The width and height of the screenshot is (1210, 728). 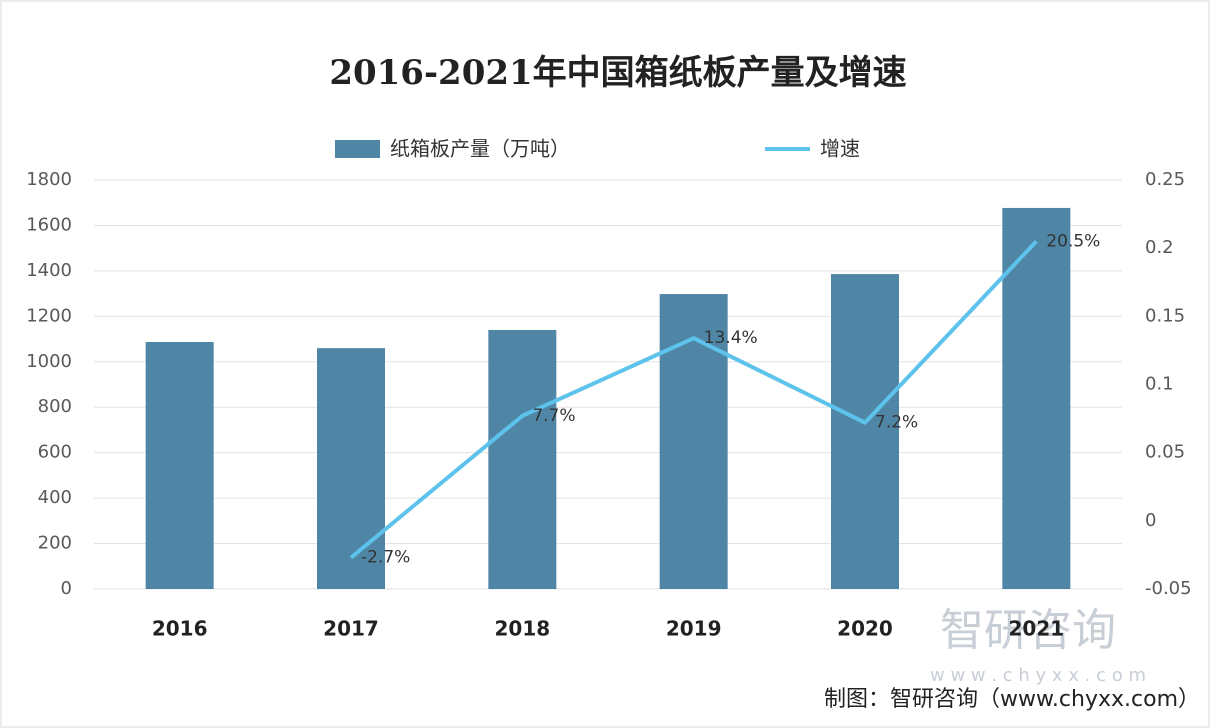 I want to click on y-tick-label: 0, so click(x=66, y=588).